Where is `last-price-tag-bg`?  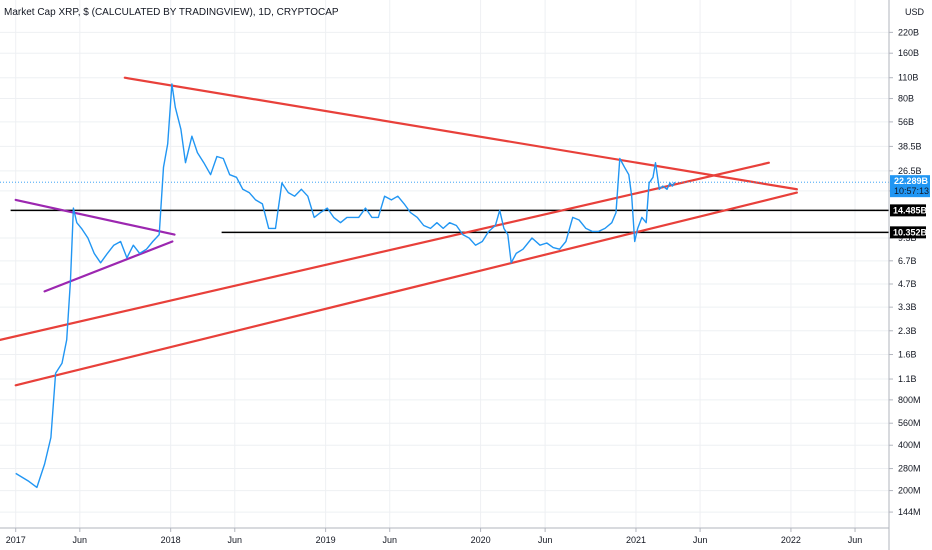 last-price-tag-bg is located at coordinates (910, 186).